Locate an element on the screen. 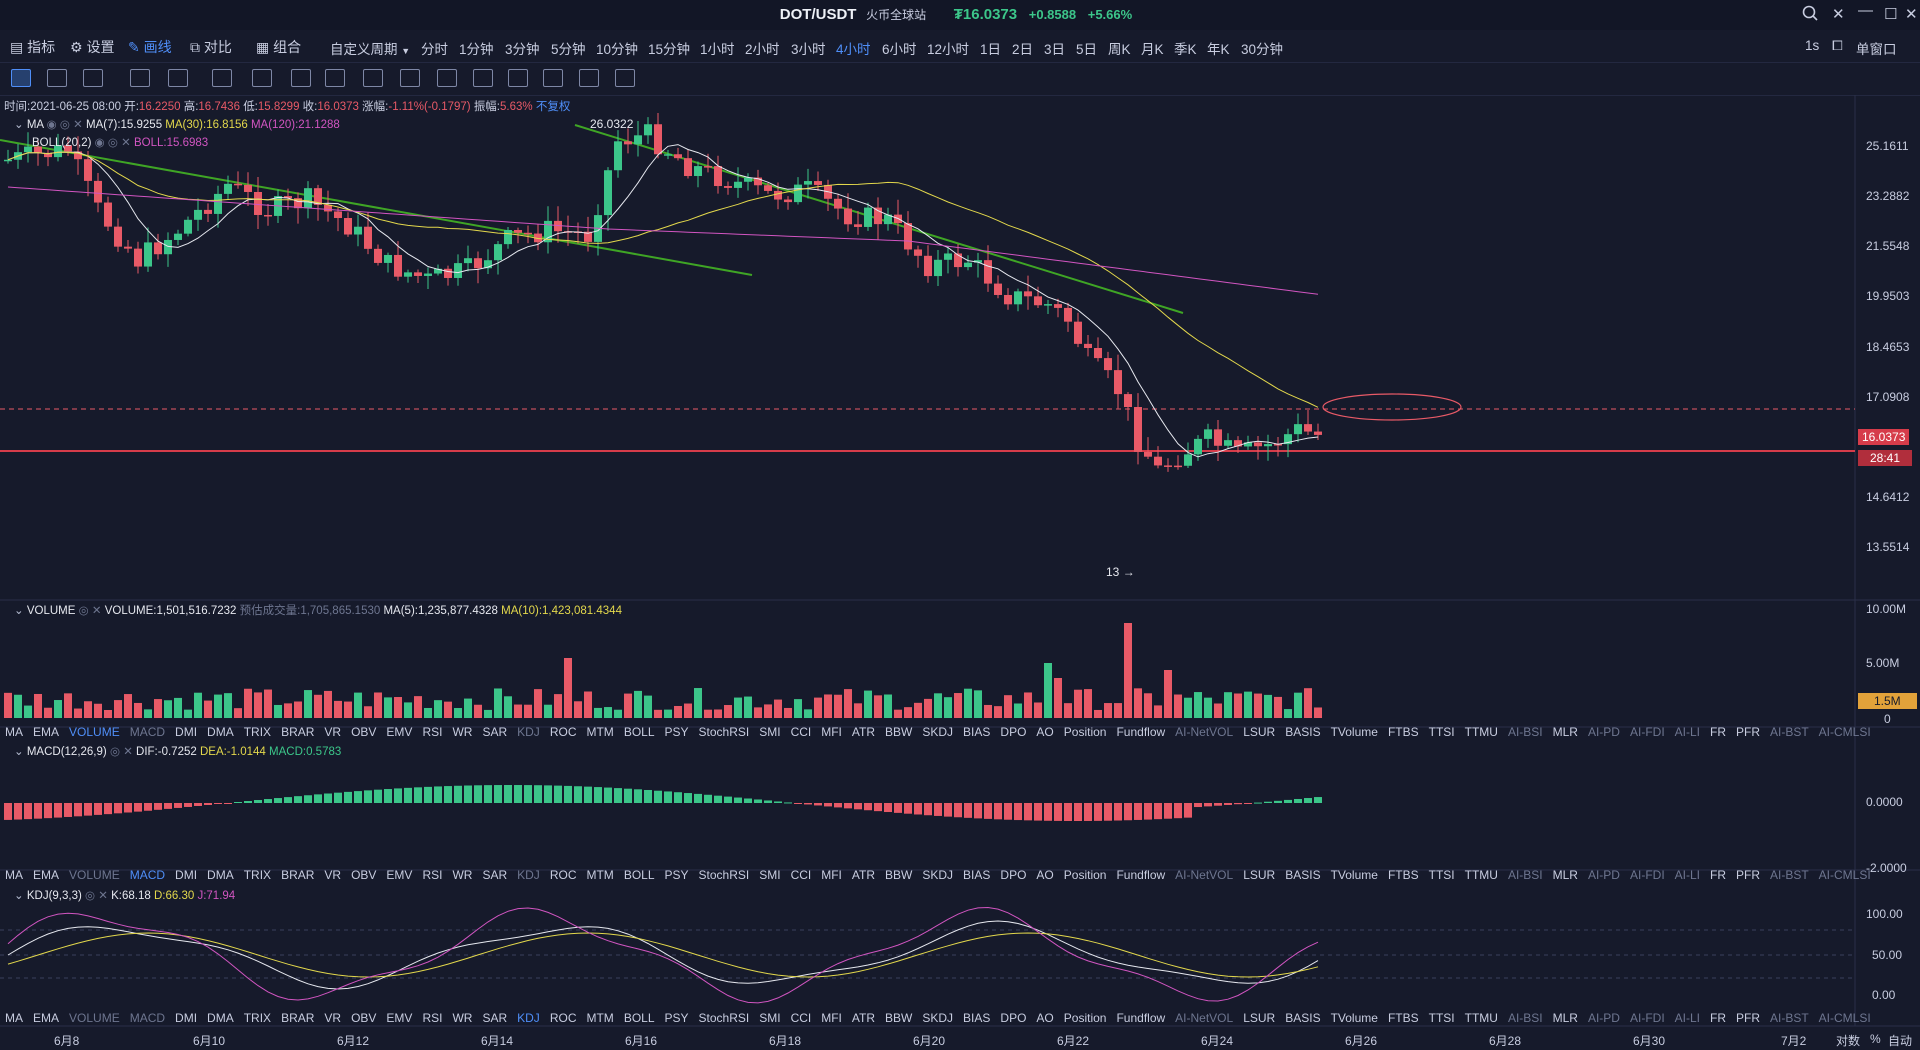  pair-name: DOT/USDT is located at coordinates (818, 14).